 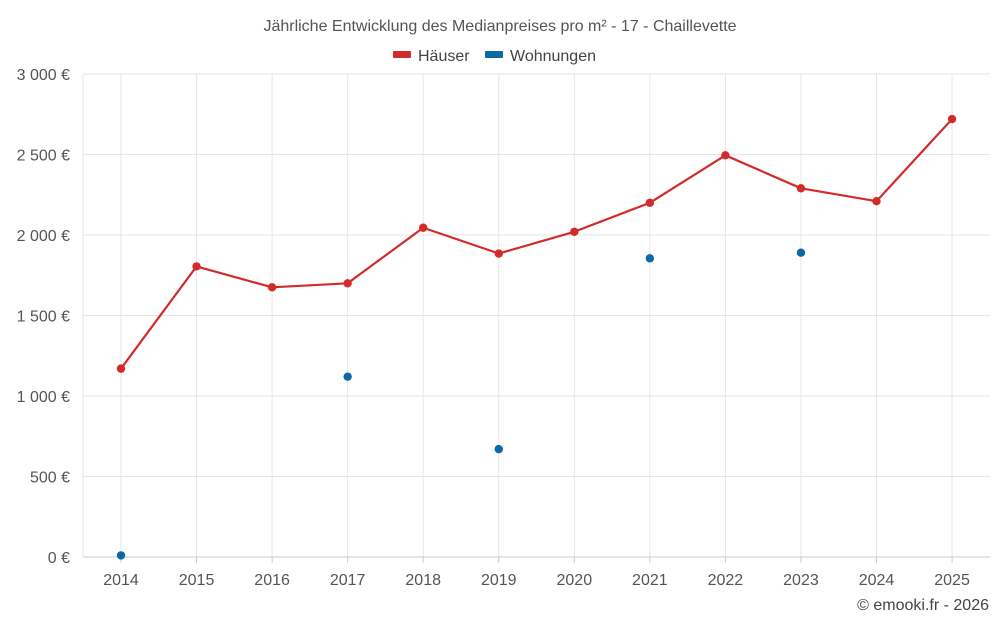 What do you see at coordinates (923, 605) in the screenshot?
I see `copyright-text: © emooki.fr - 2026` at bounding box center [923, 605].